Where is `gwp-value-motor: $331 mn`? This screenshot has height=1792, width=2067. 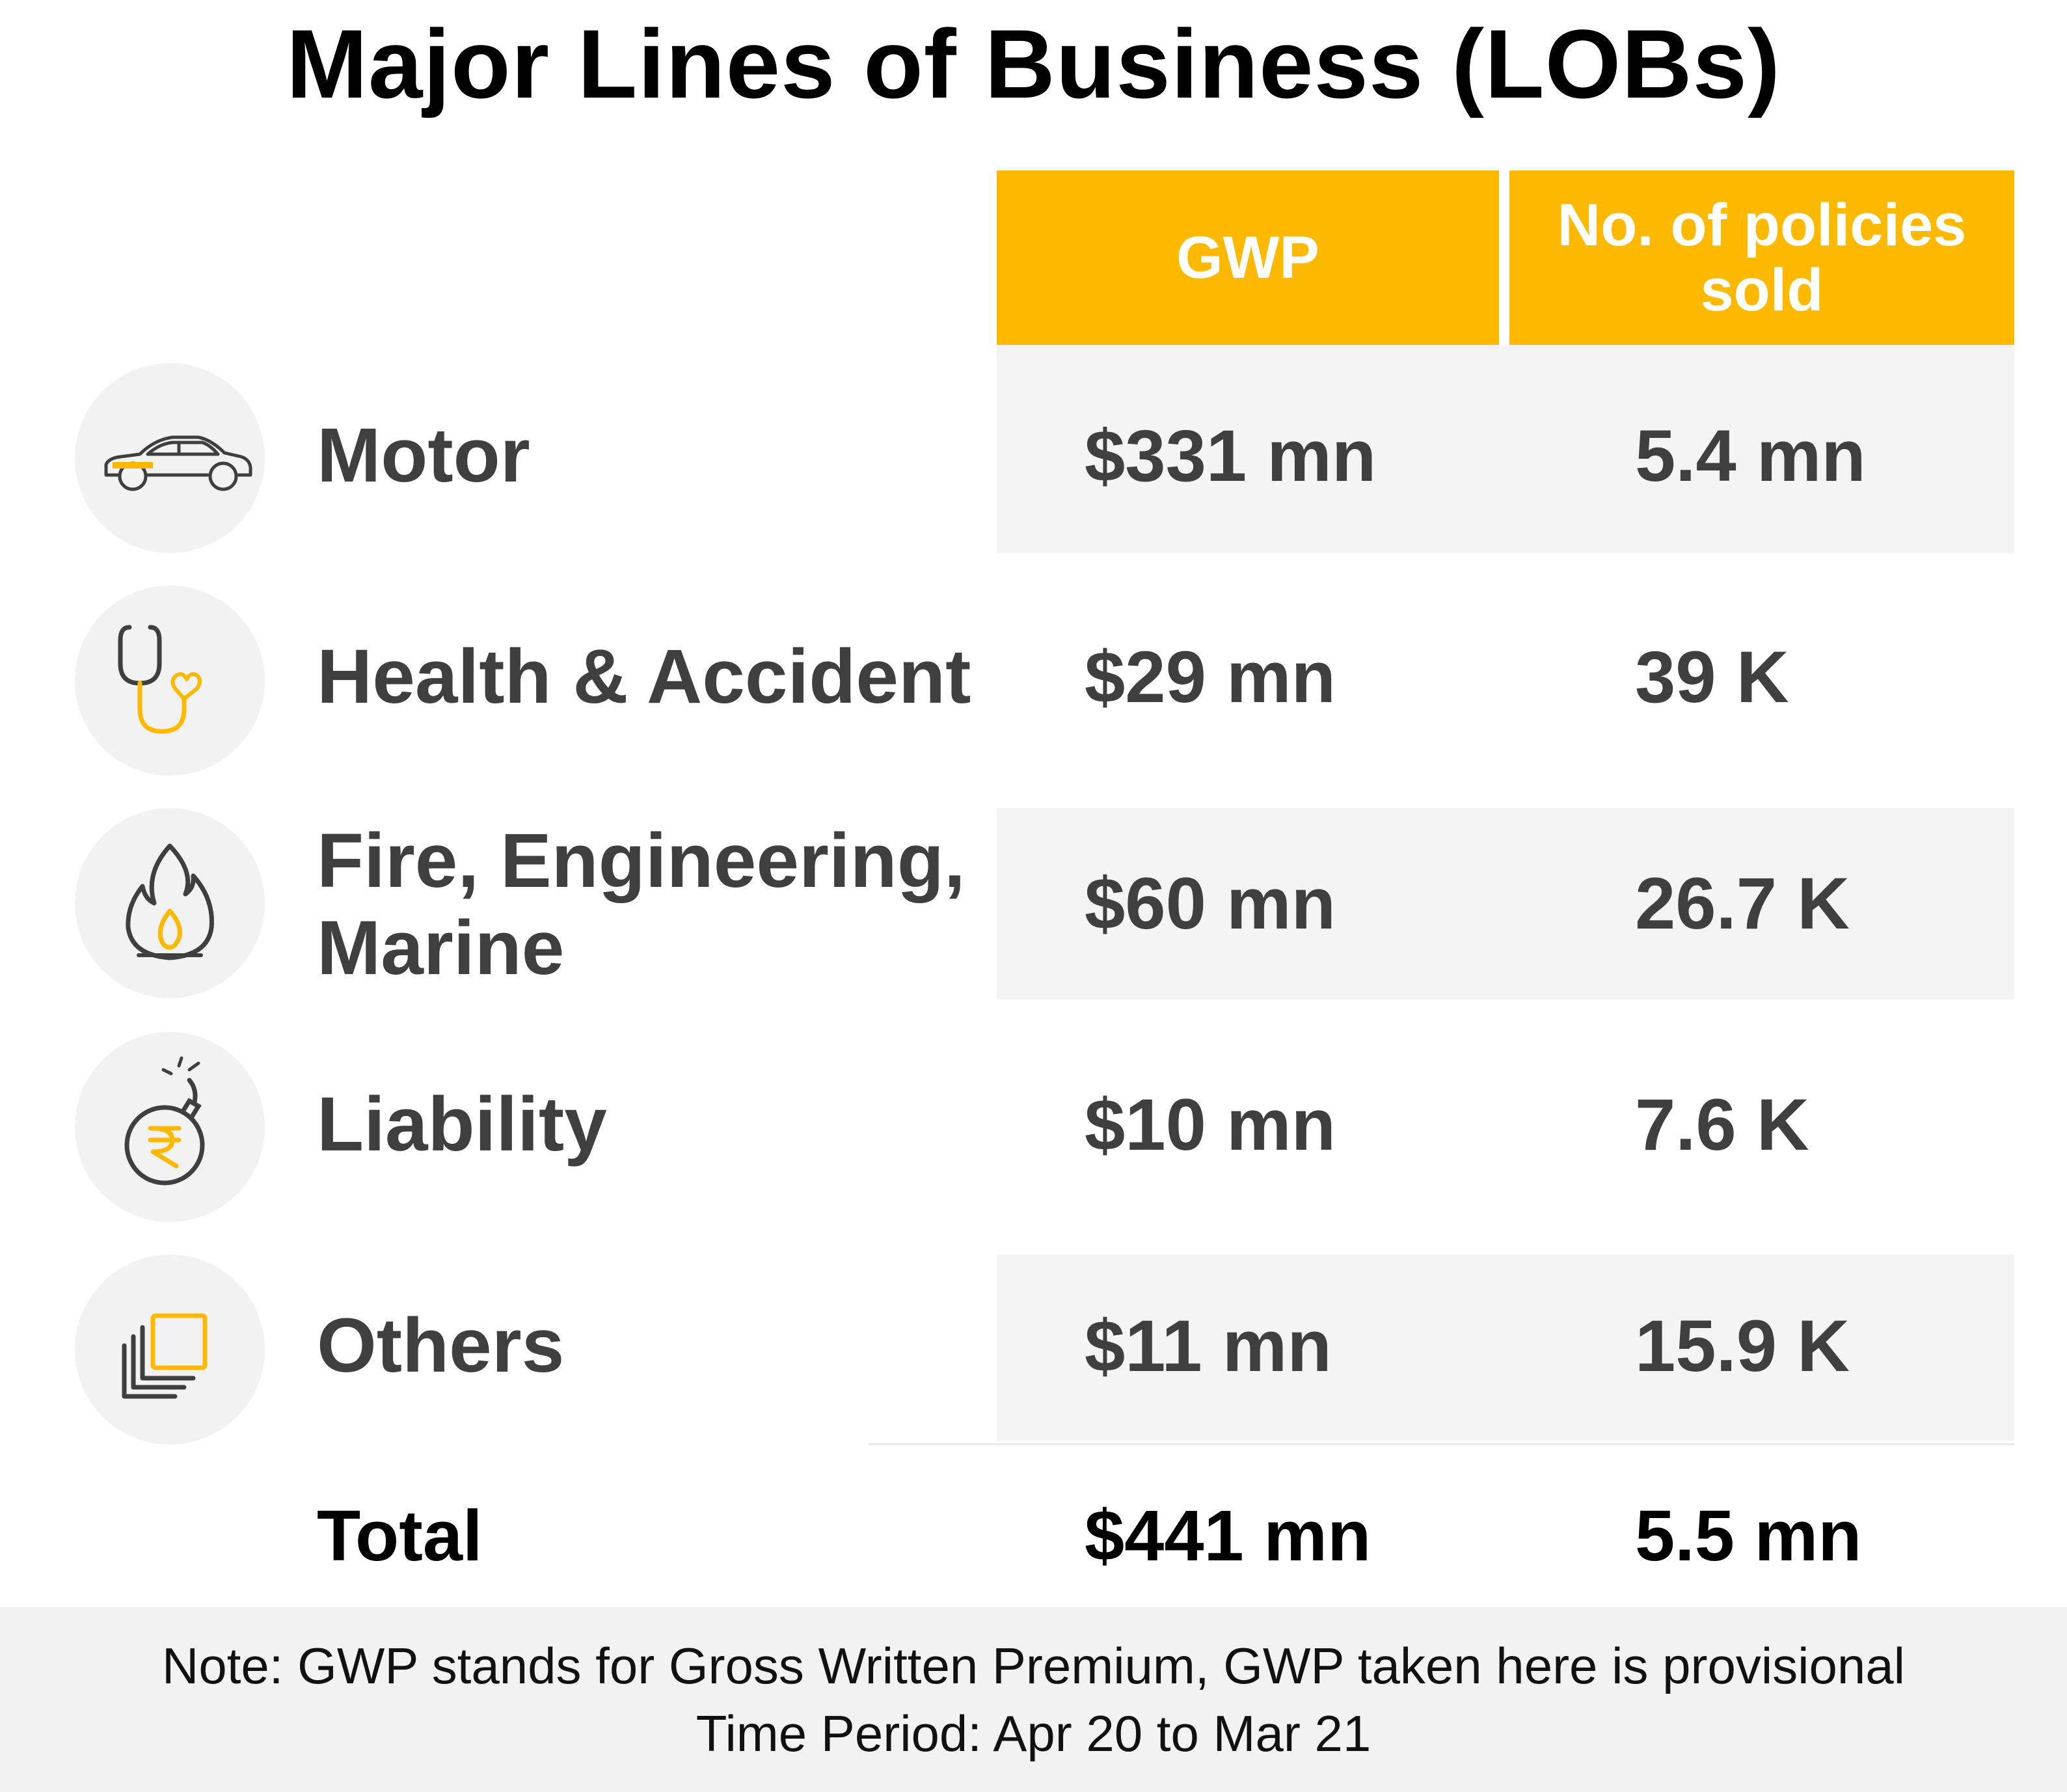
gwp-value-motor: $331 mn is located at coordinates (1231, 455).